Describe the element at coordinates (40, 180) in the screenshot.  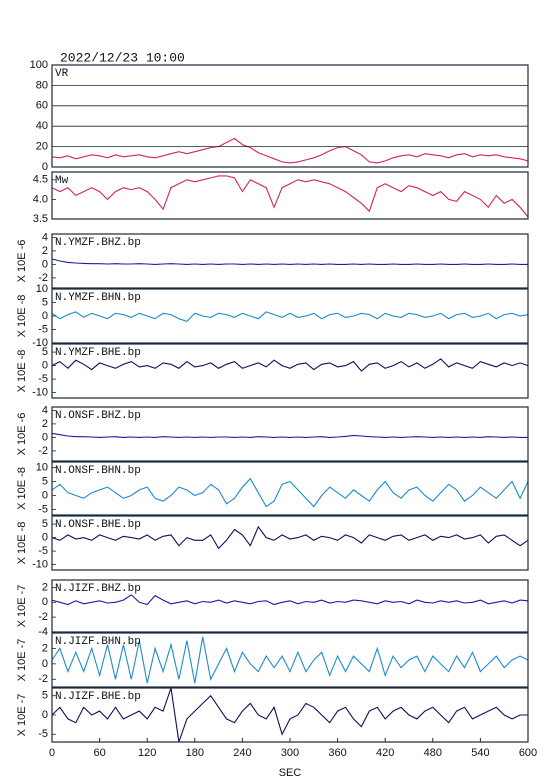
I see `y-tick-label: 4.5` at that location.